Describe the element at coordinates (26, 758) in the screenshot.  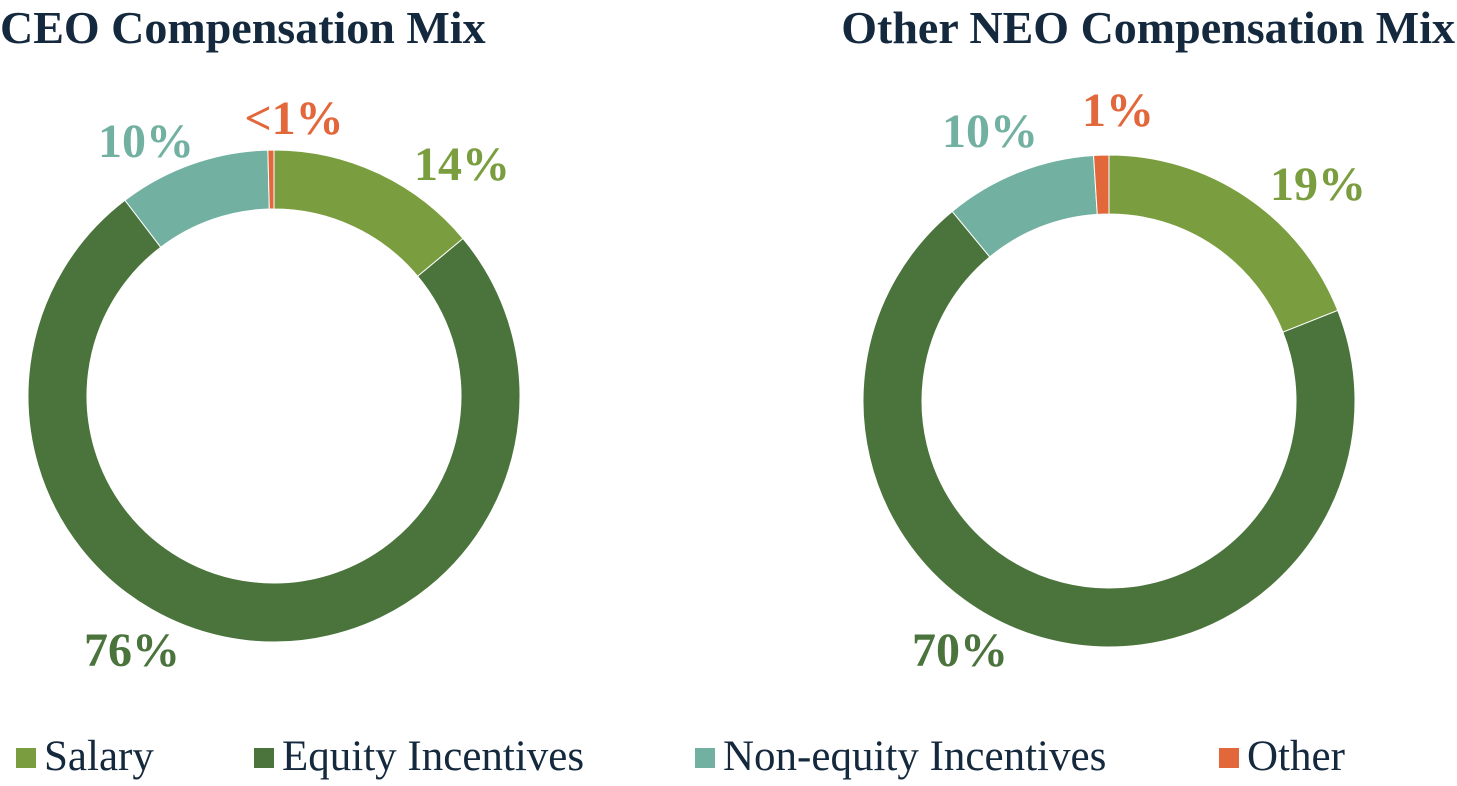
I see `legend-swatch-salary` at that location.